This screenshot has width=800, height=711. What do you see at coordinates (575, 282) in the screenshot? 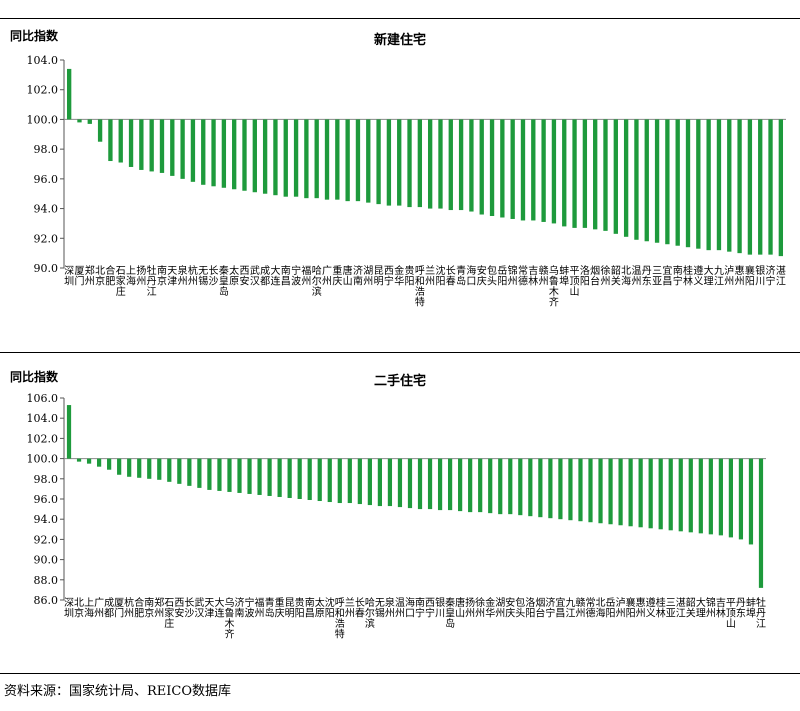
I see `chart1-x-tick-label: 平顶山` at bounding box center [575, 282].